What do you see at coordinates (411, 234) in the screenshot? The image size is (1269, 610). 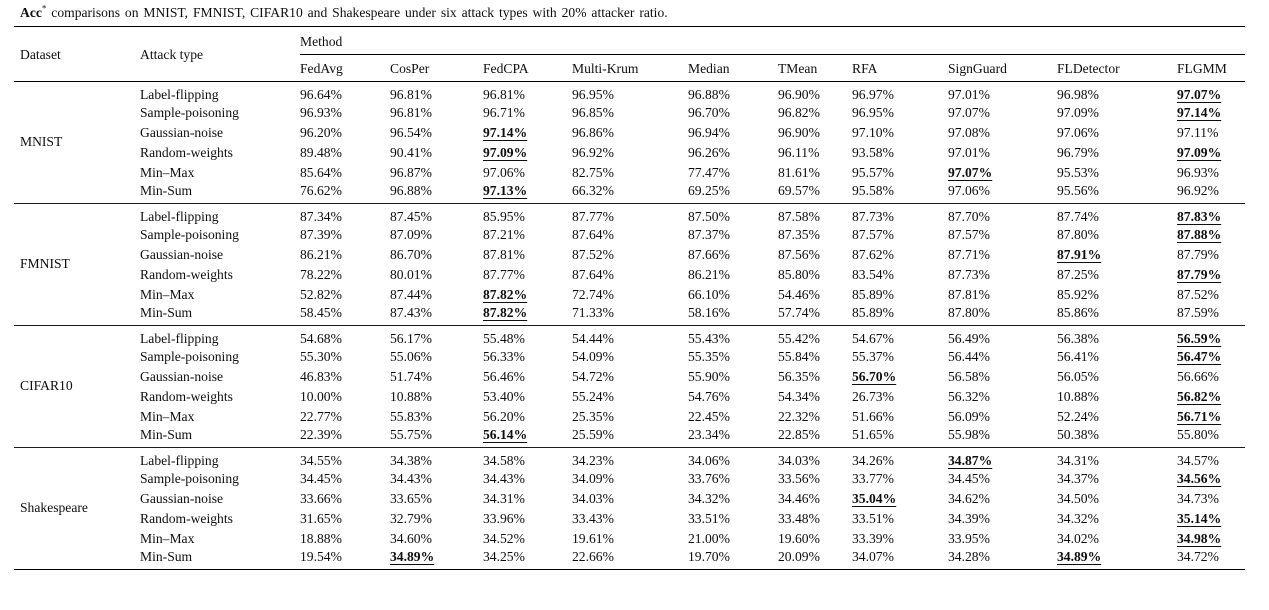 I see `value-cell: 87.09%` at bounding box center [411, 234].